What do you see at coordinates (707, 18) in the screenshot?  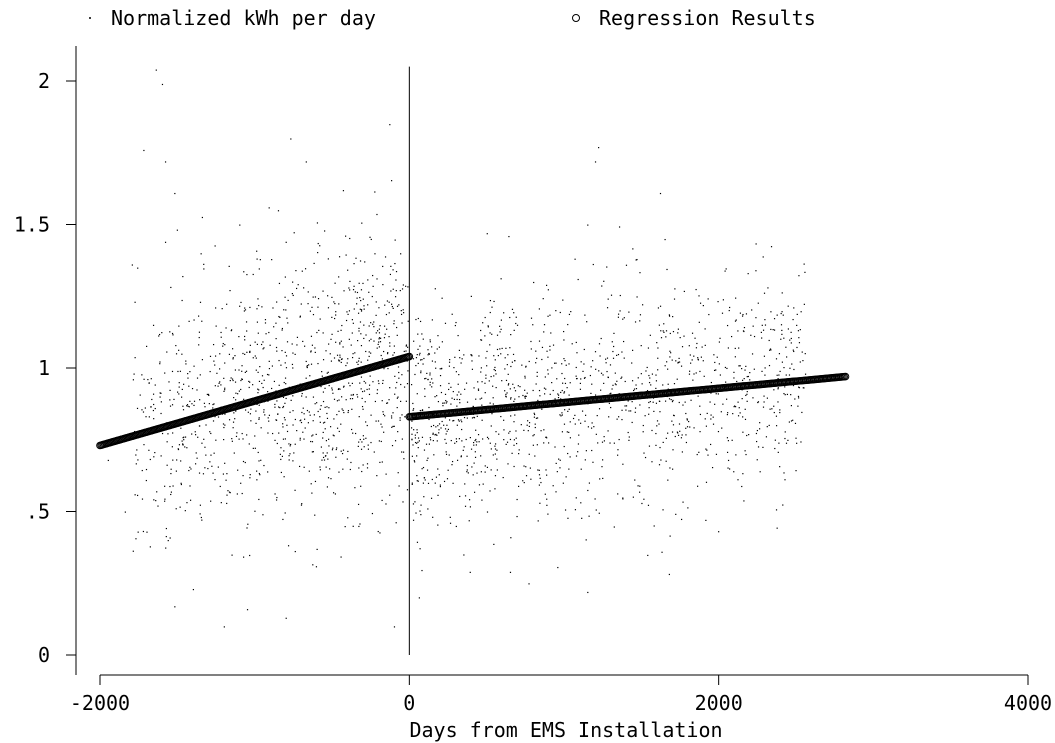 I see `legend-label-regression: Regression Results` at bounding box center [707, 18].